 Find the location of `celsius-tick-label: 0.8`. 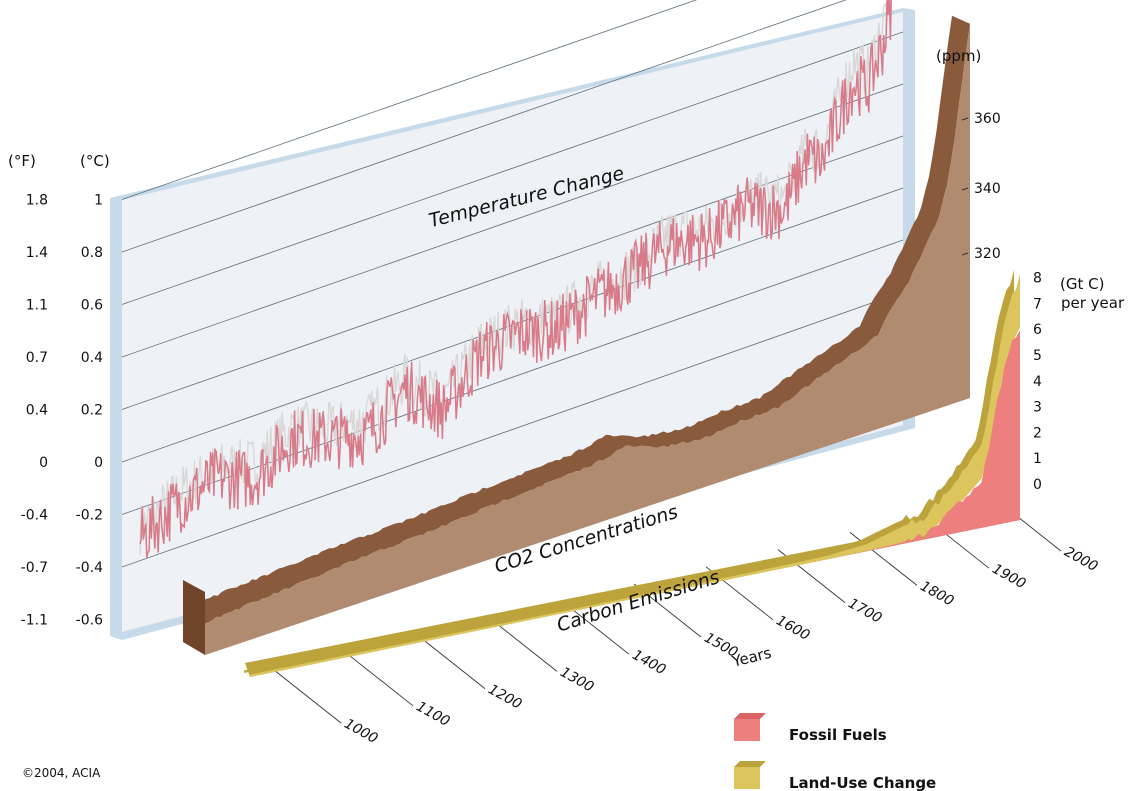

celsius-tick-label: 0.8 is located at coordinates (92, 253).